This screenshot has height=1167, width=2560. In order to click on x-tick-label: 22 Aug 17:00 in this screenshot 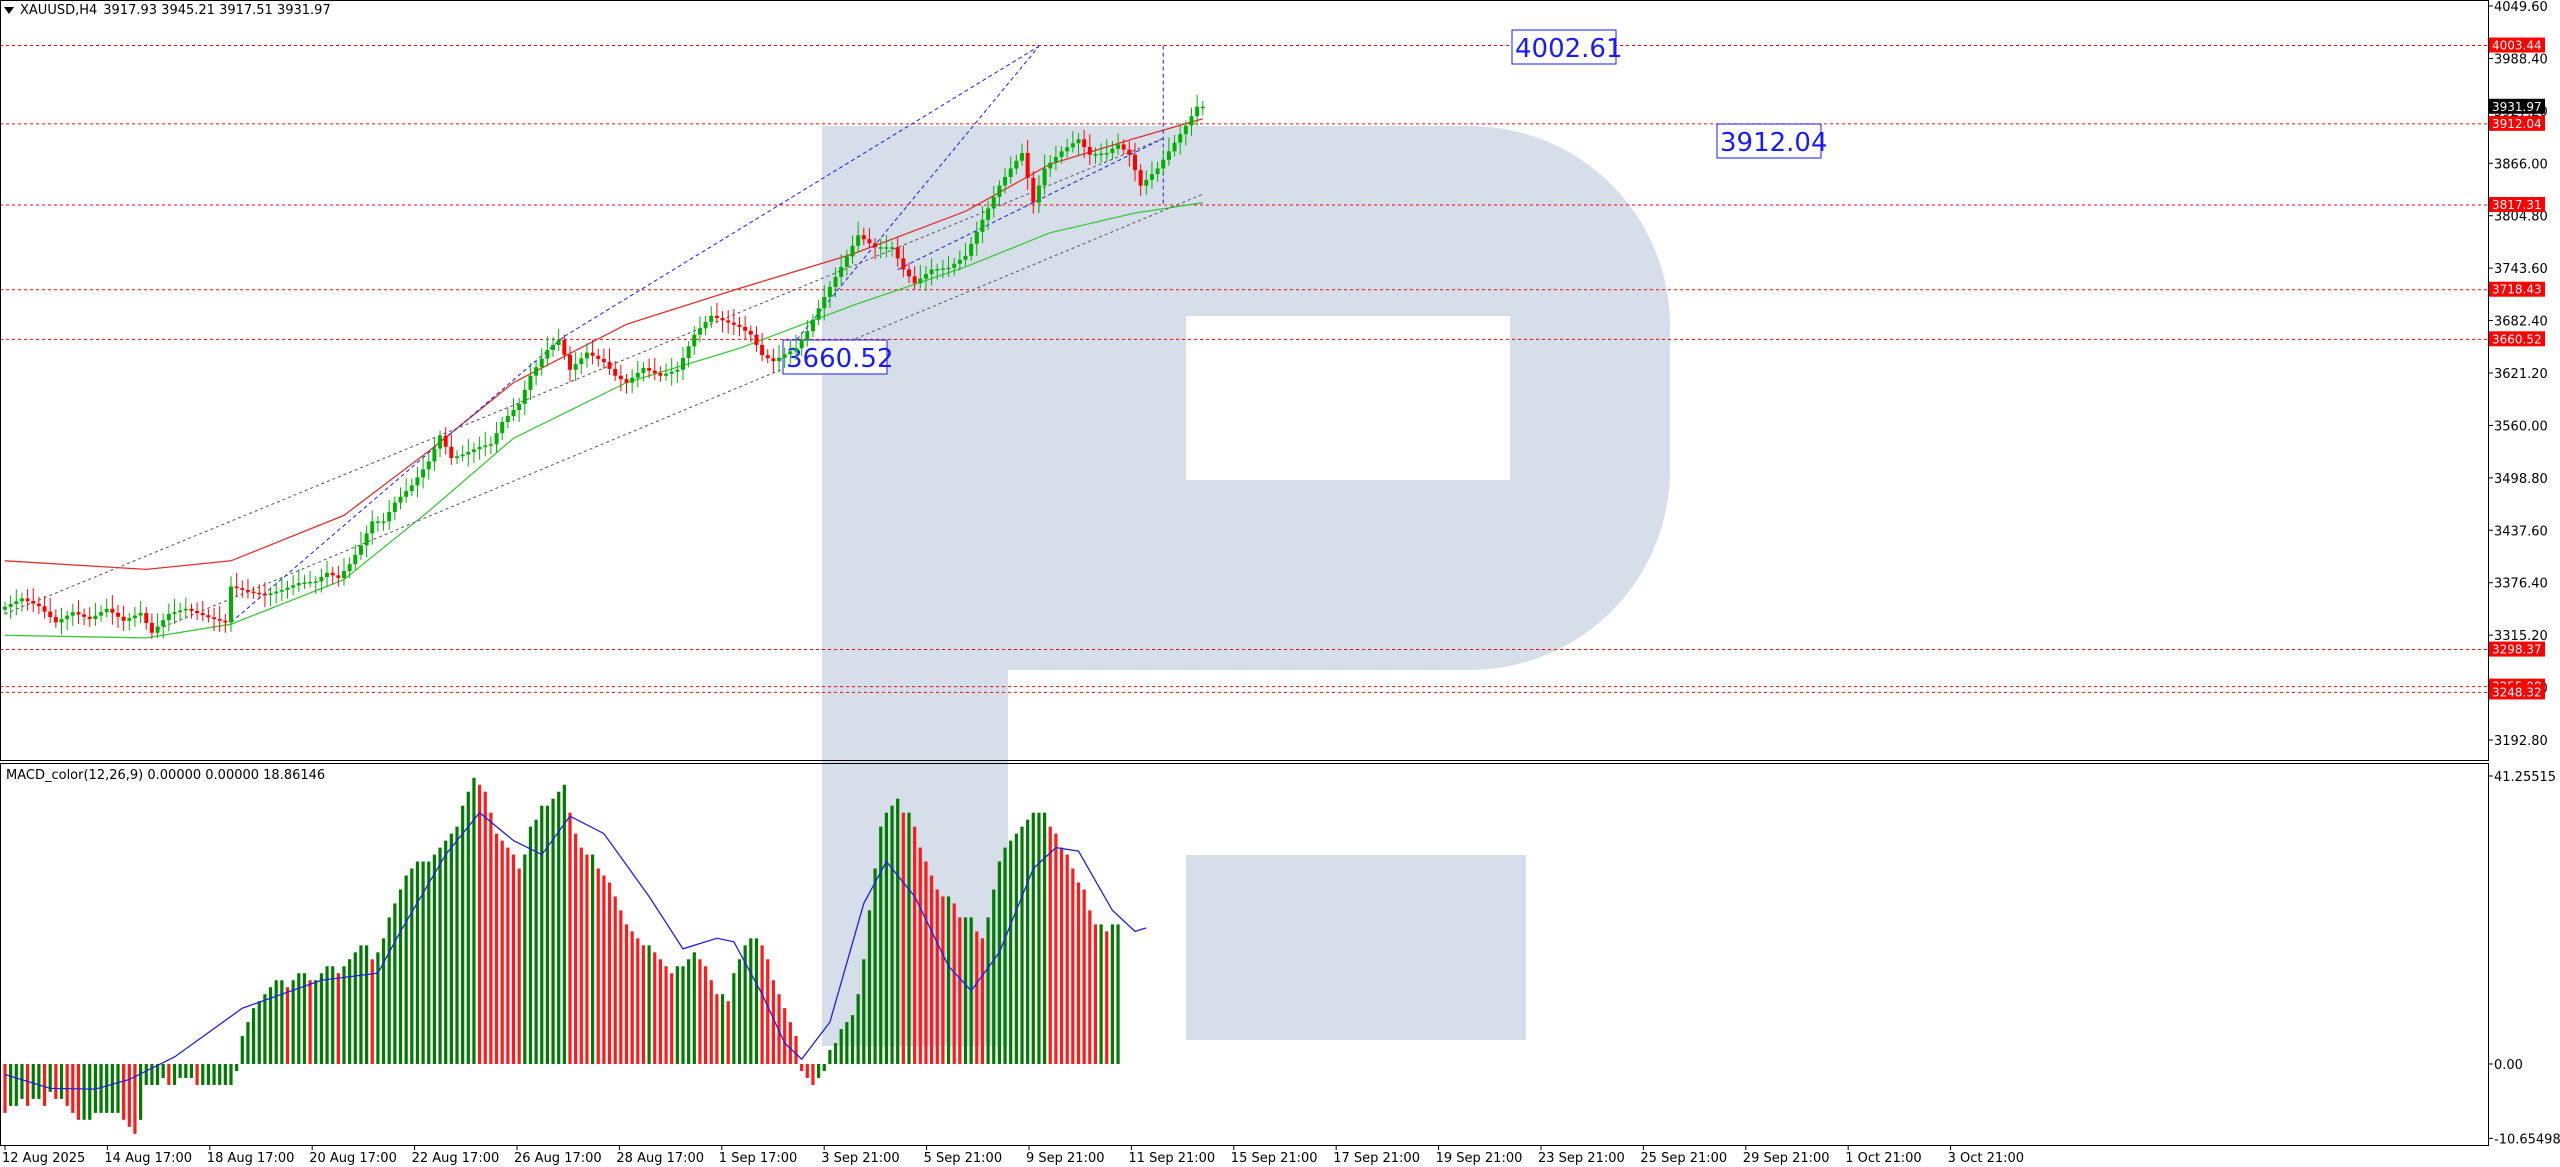, I will do `click(456, 1158)`.